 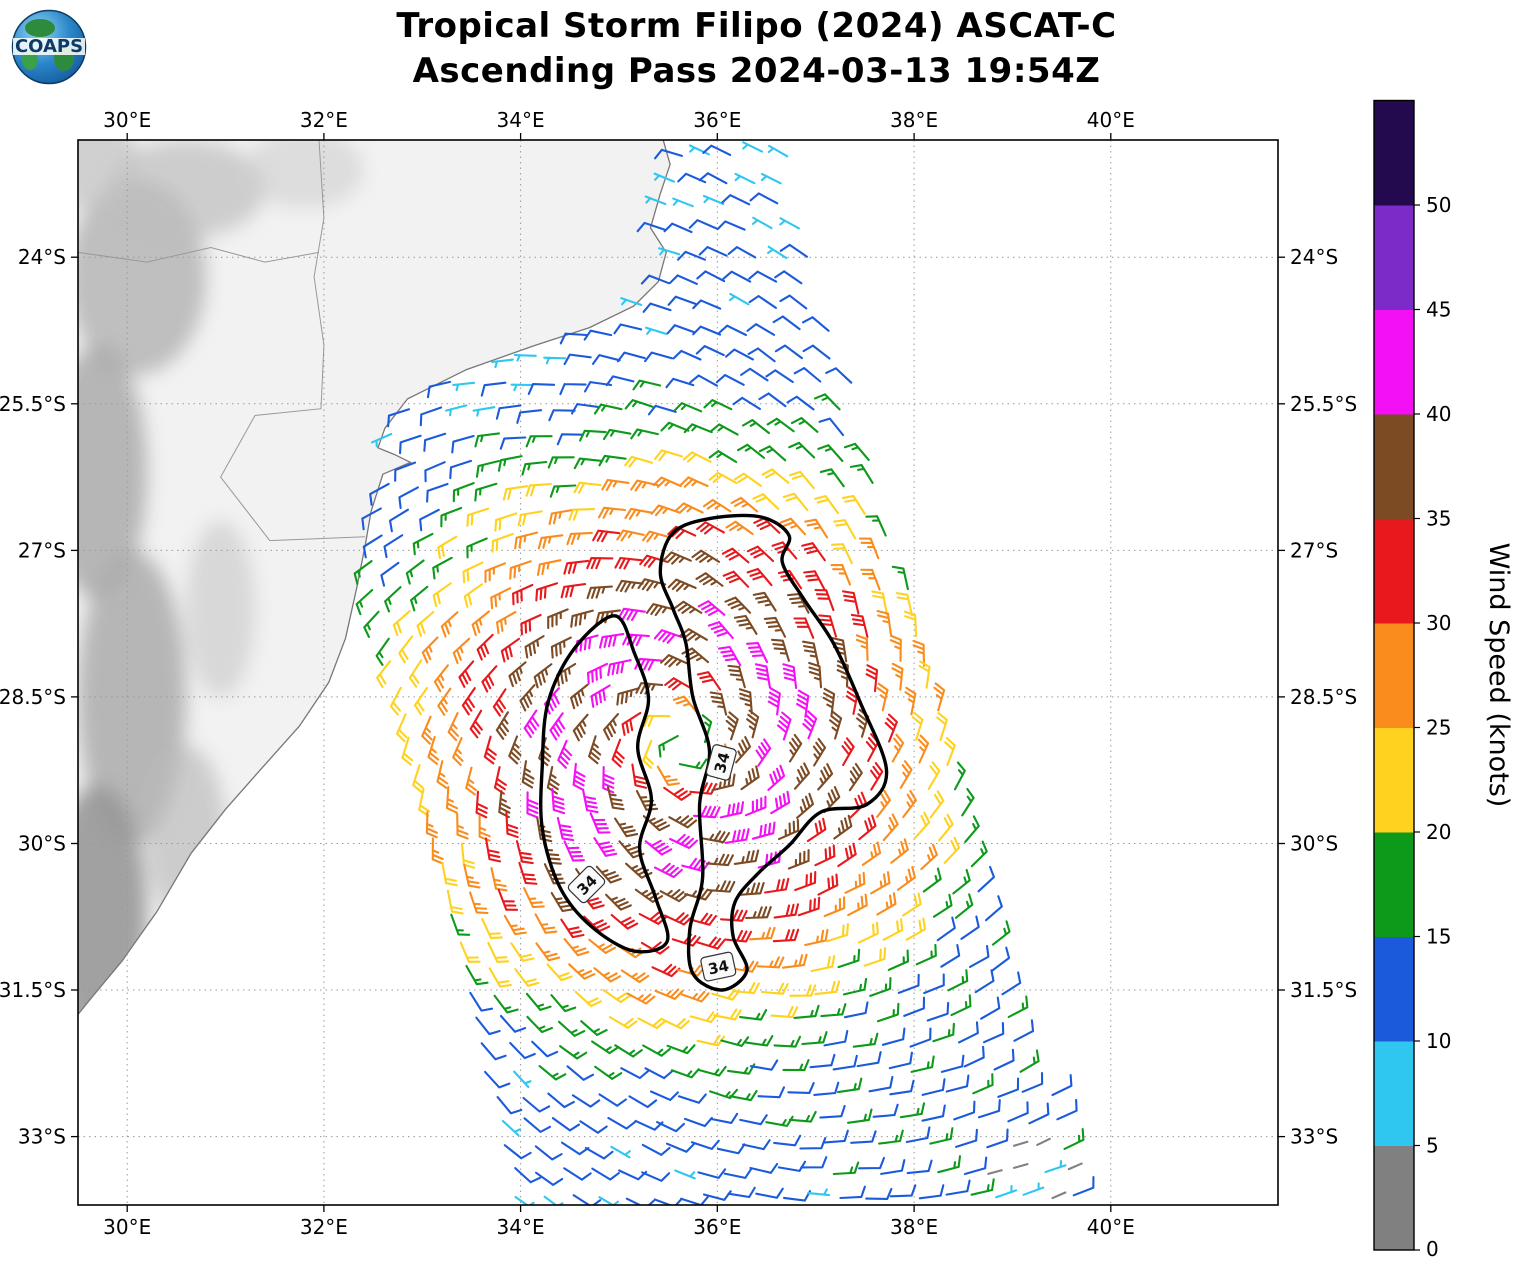 I want to click on y-tick-label: 33°S, so click(x=1314, y=1137).